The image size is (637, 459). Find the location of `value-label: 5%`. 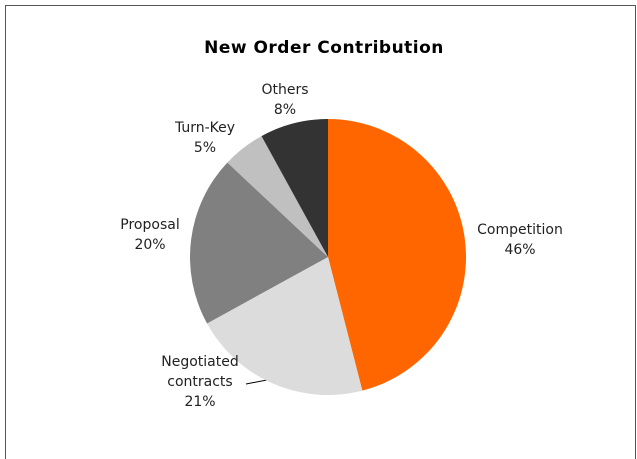

value-label: 5% is located at coordinates (205, 148).